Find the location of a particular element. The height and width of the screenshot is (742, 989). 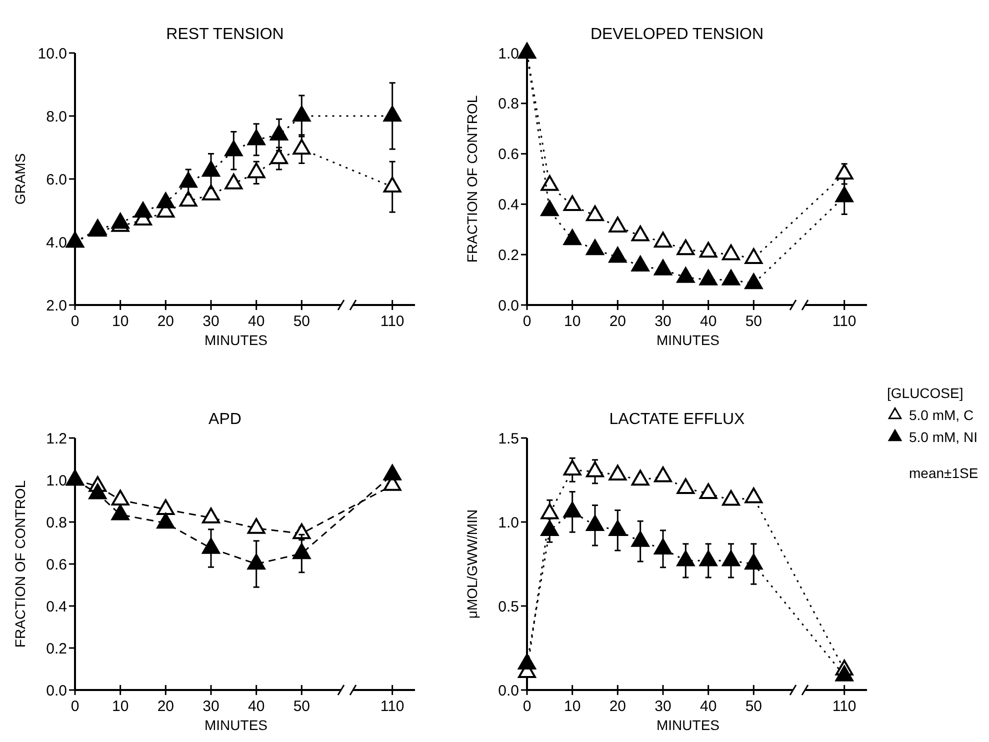

legend-title: [GLUCOSE] is located at coordinates (925, 393).